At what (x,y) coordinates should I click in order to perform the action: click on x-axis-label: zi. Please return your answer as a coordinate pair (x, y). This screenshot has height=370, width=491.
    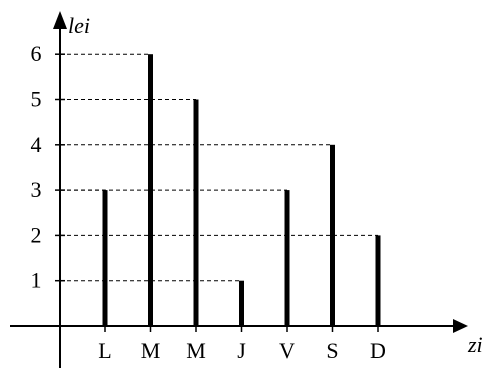
    Looking at the image, I should click on (475, 344).